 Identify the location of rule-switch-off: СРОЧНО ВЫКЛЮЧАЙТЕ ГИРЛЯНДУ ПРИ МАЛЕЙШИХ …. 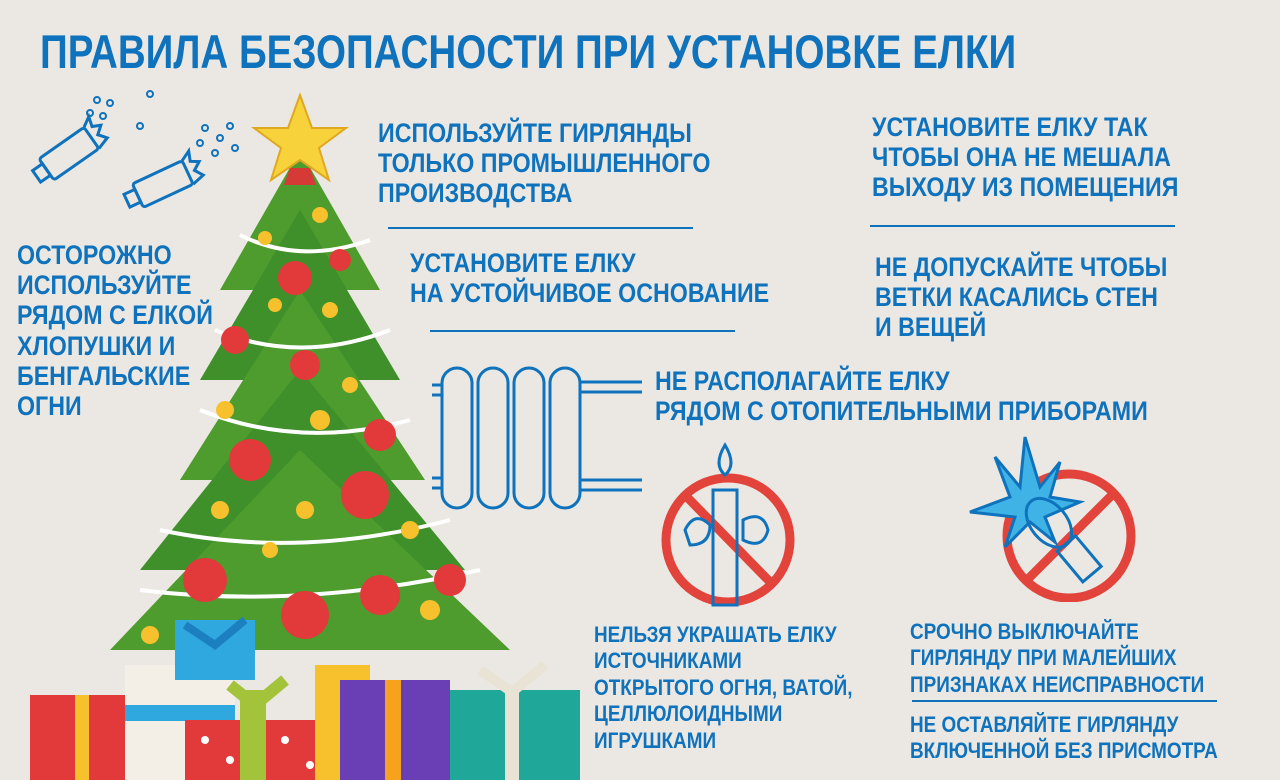
(1057, 658).